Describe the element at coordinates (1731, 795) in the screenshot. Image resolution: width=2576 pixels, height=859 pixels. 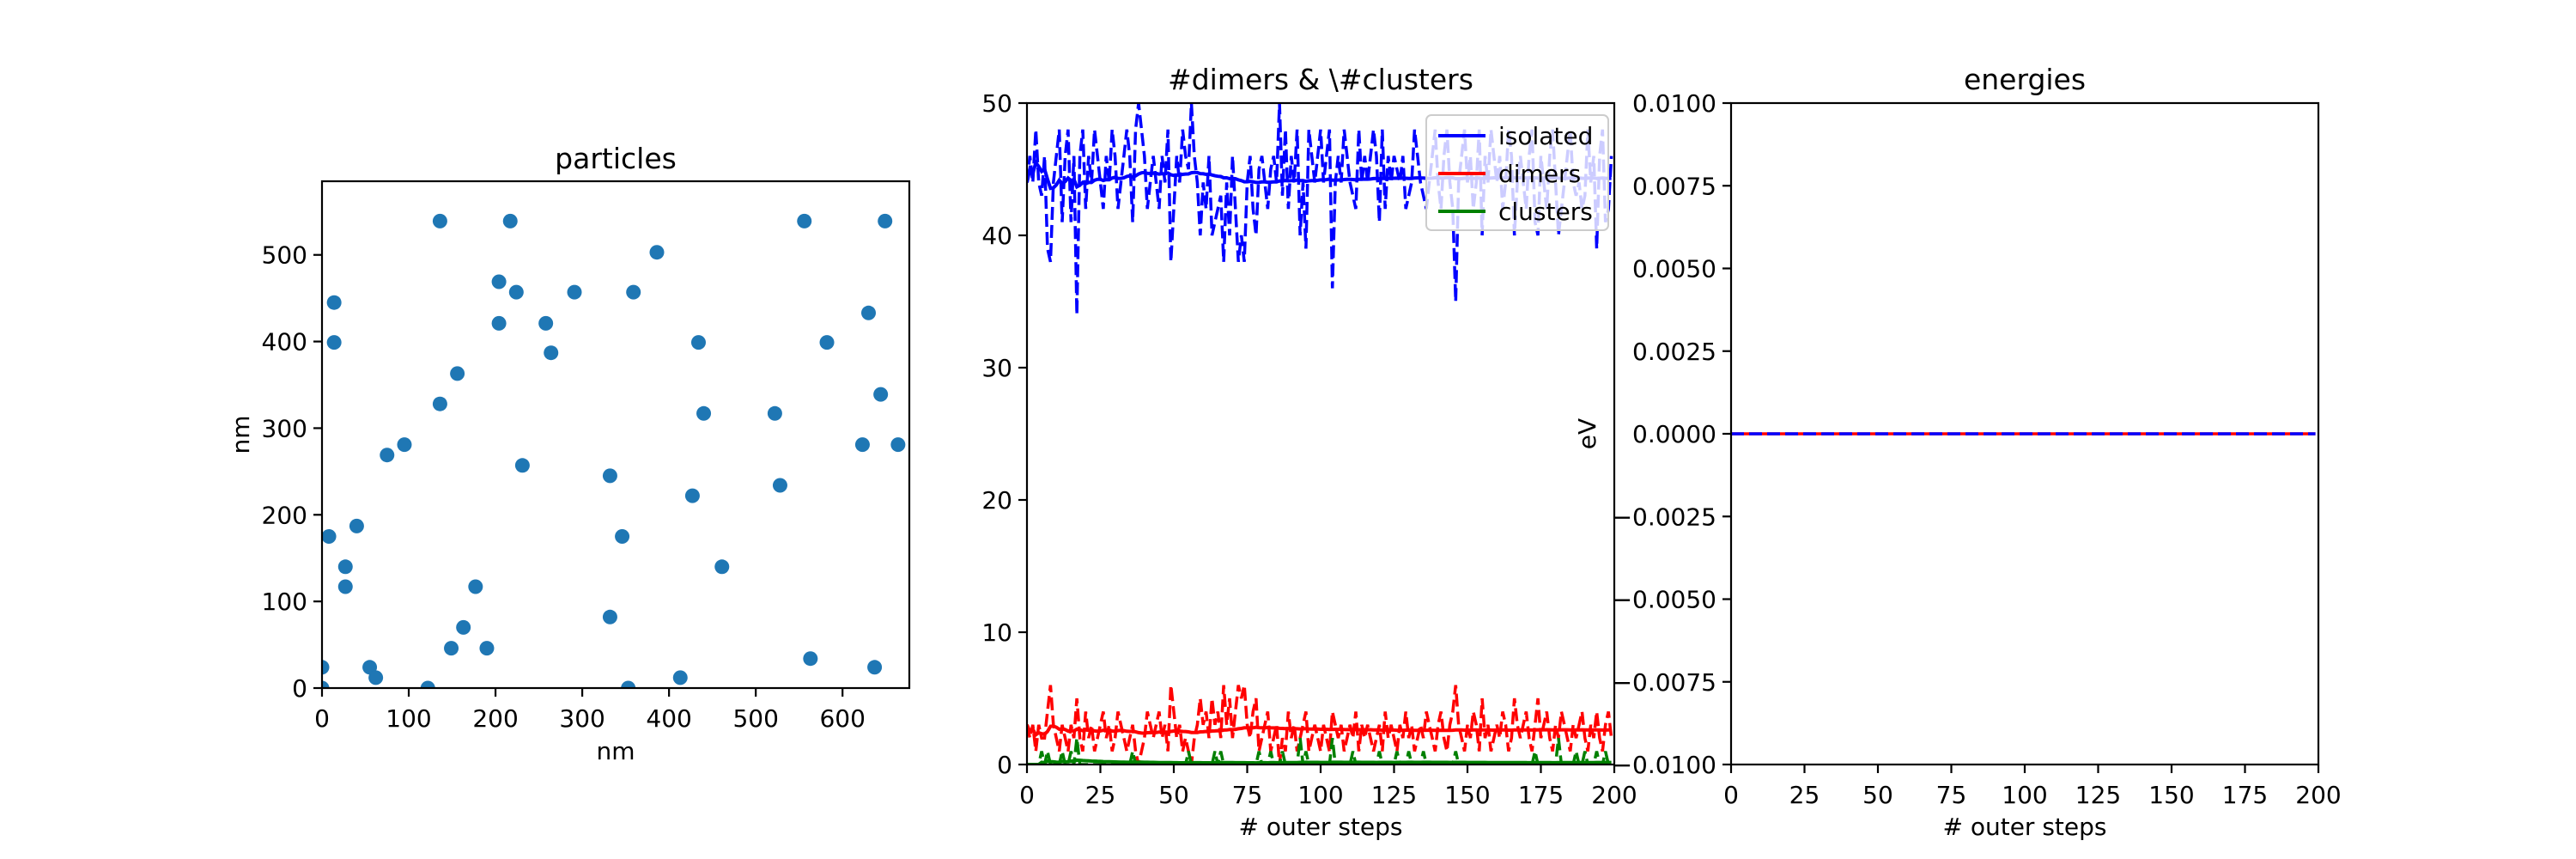
I see `energies-xtick-label: 0` at that location.